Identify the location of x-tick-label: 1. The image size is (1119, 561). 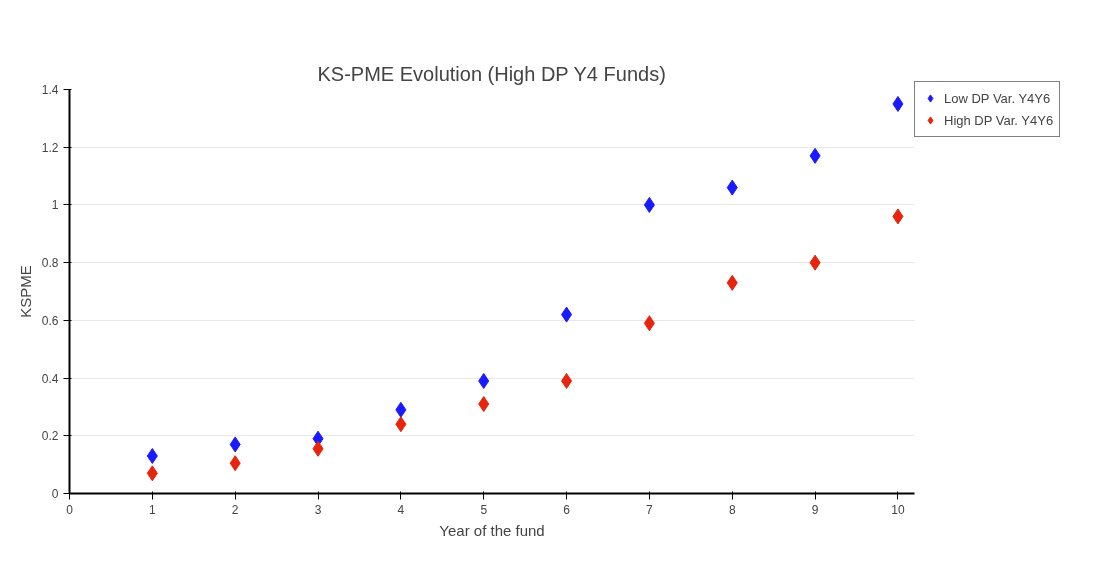
(153, 509).